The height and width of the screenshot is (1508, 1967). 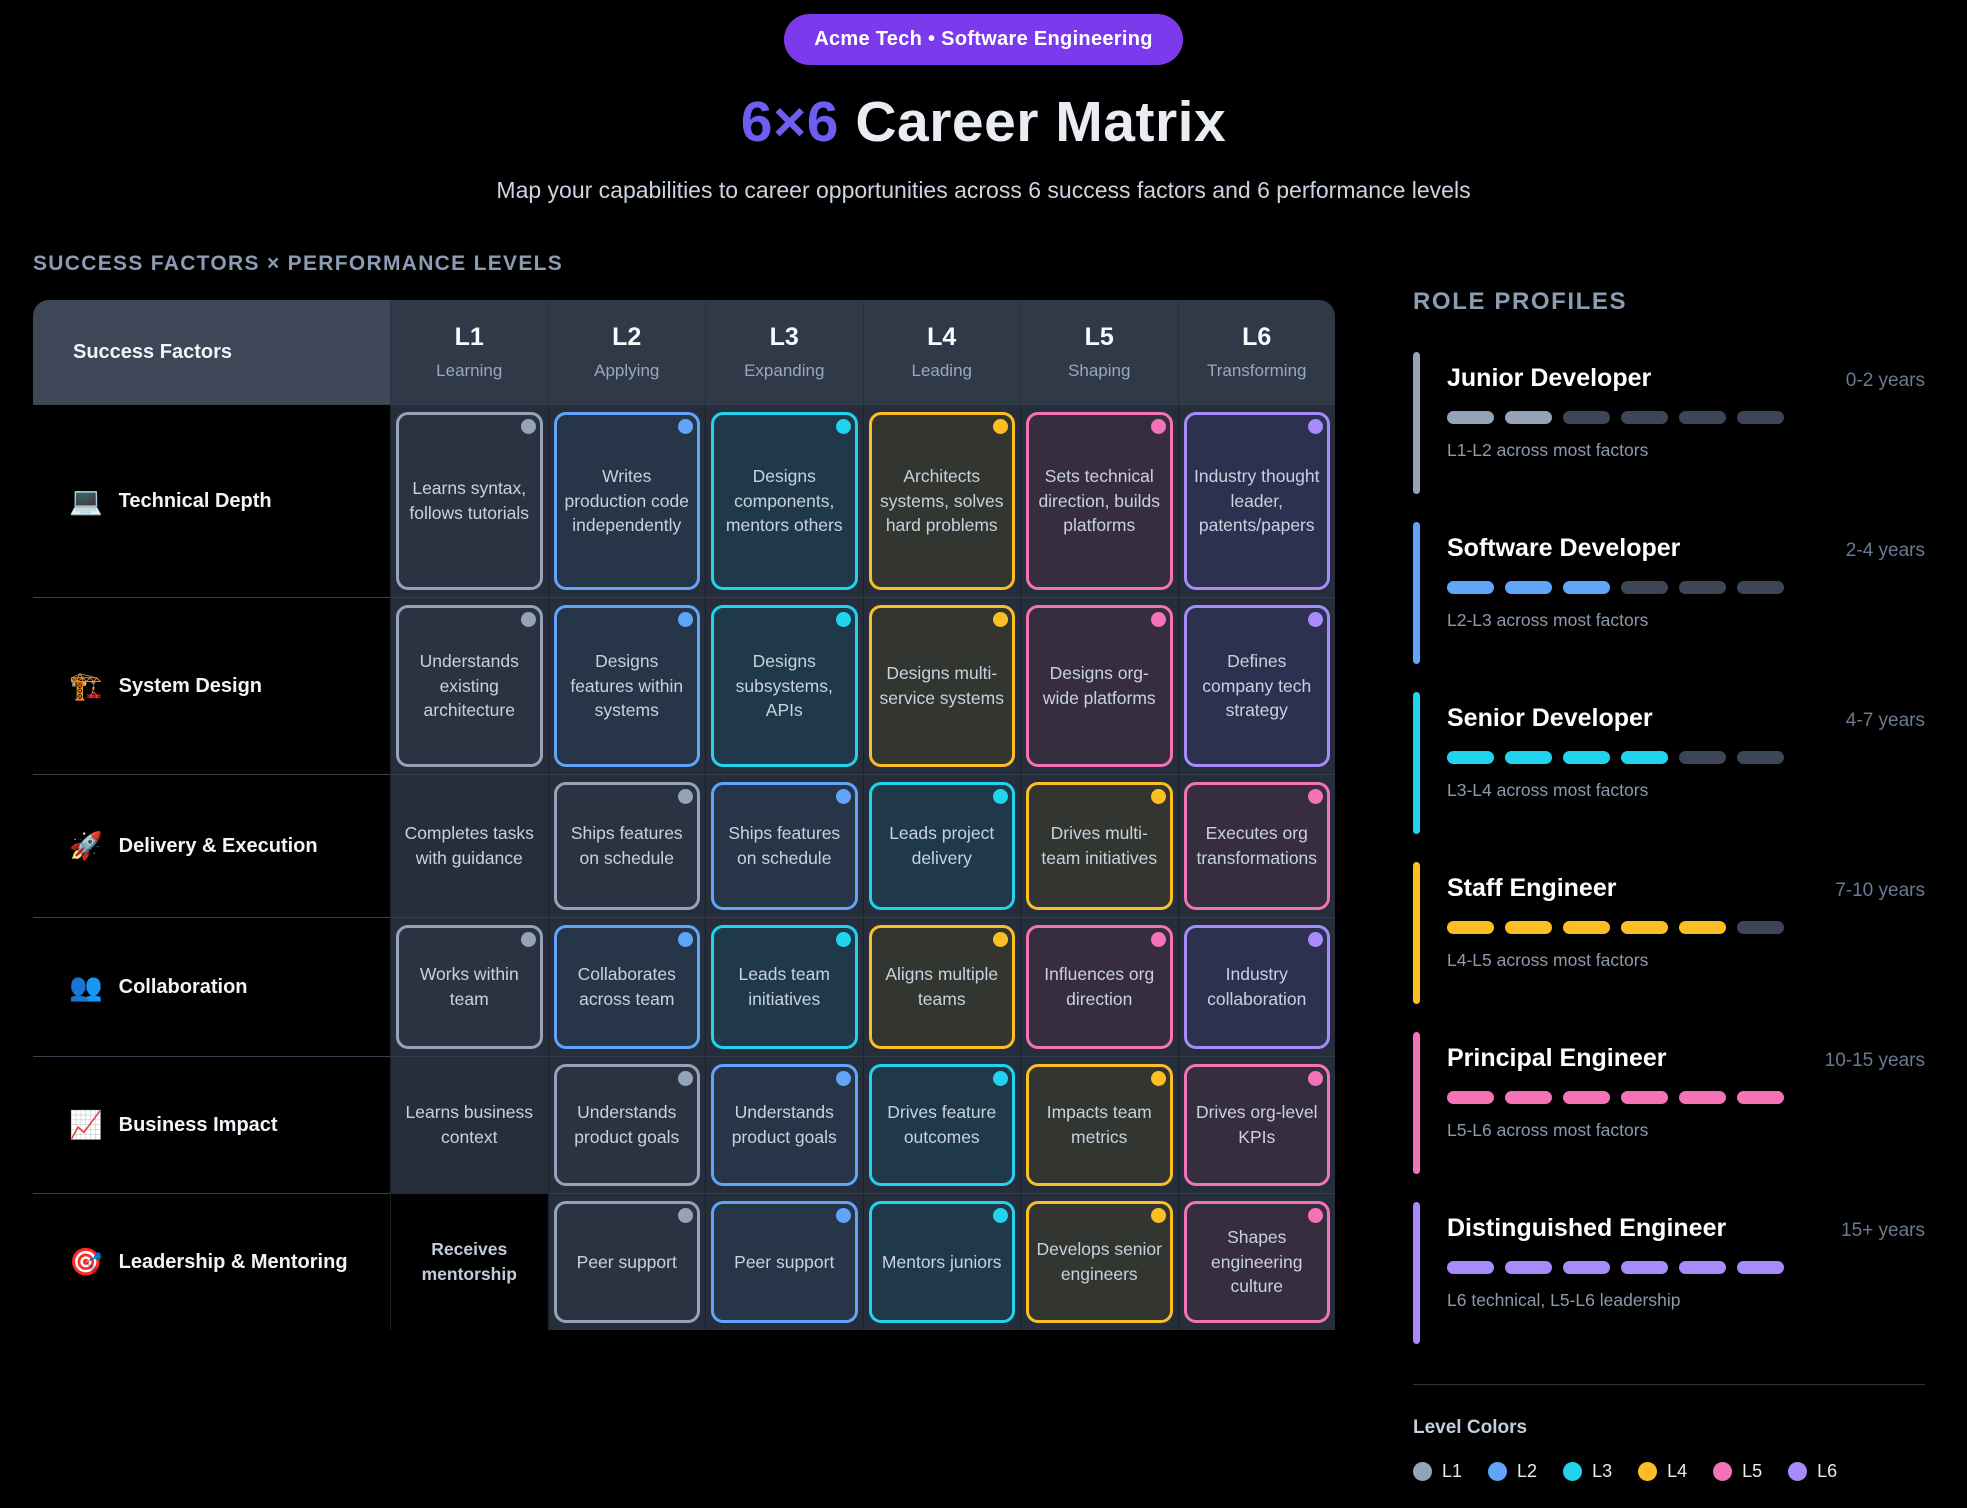 I want to click on role-card-header: Software Developer 2-4 years, so click(x=1686, y=548).